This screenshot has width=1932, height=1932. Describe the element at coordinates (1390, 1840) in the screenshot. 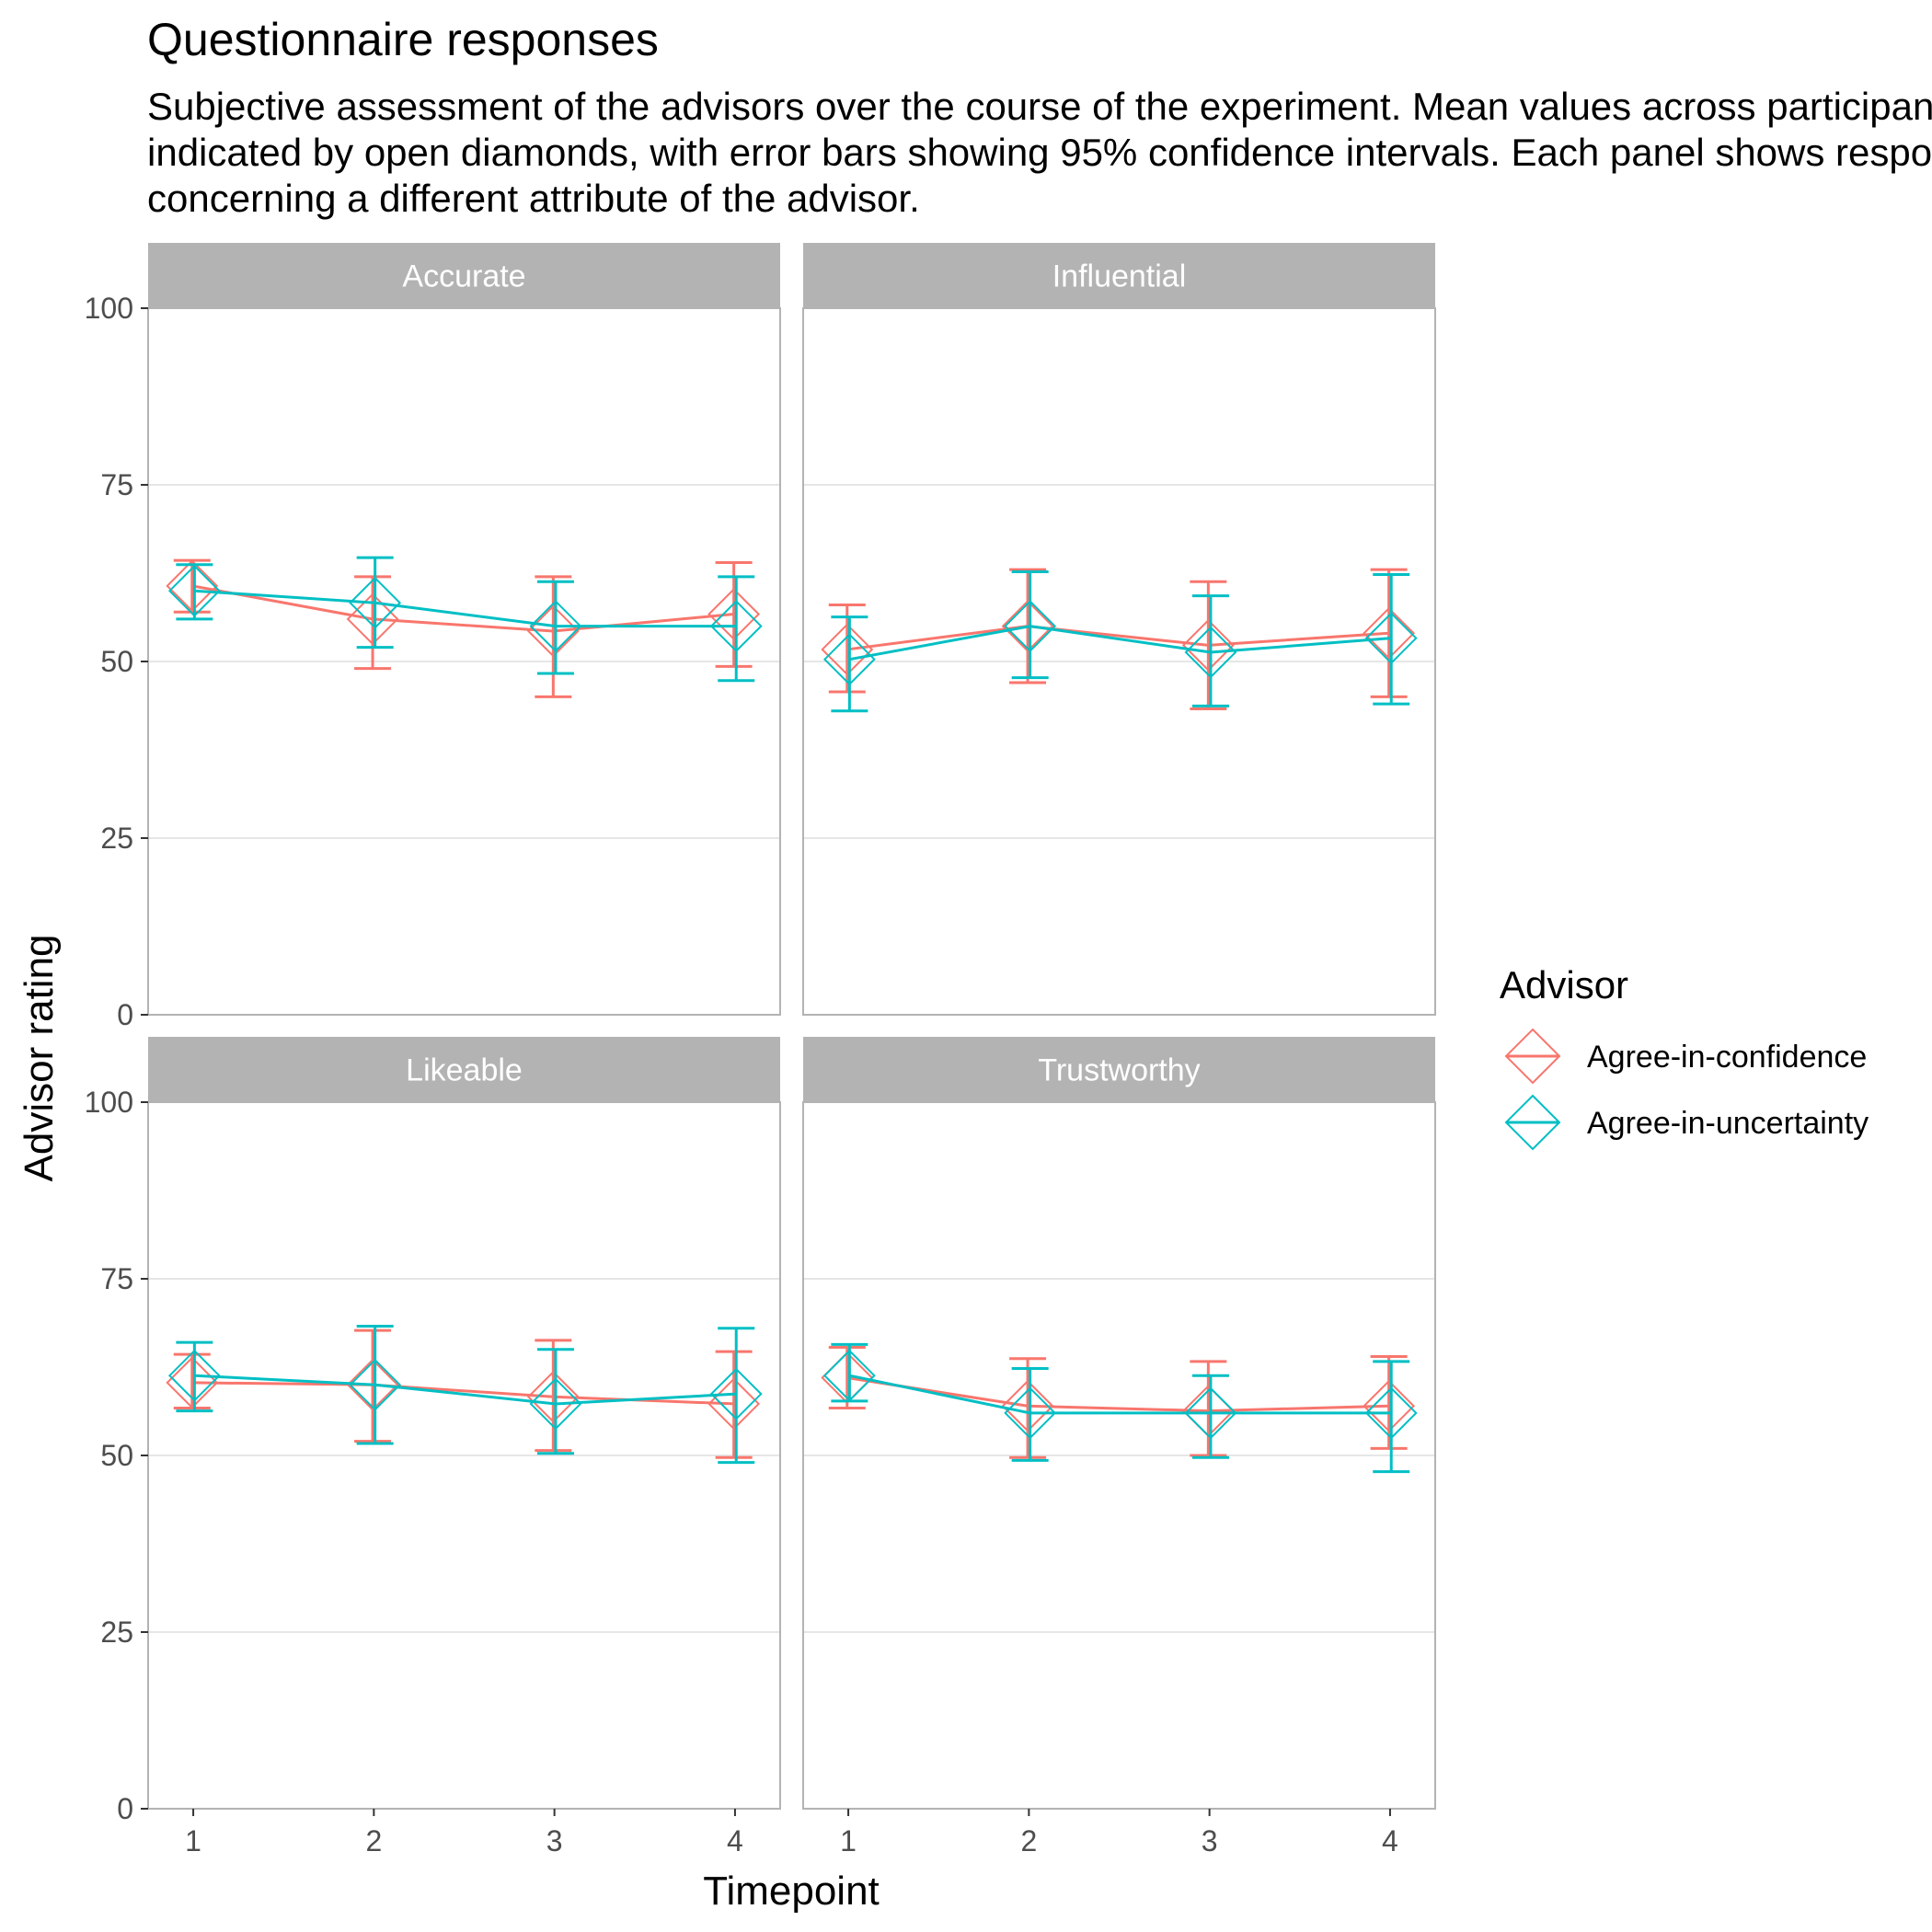

I see `x-tick-label-trustworthy-4: 4` at that location.